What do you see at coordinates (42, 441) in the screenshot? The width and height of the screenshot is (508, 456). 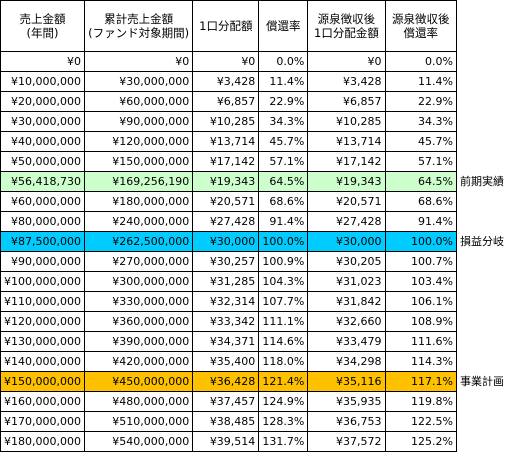 I see `table-cell: ¥180,000,000` at bounding box center [42, 441].